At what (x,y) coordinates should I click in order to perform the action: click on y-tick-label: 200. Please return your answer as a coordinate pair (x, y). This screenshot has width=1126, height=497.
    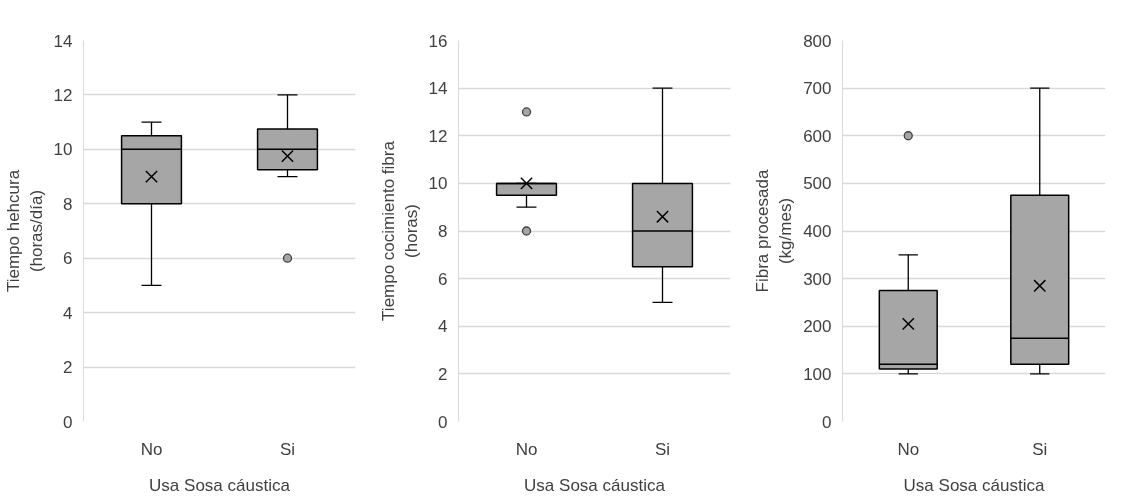
    Looking at the image, I should click on (817, 327).